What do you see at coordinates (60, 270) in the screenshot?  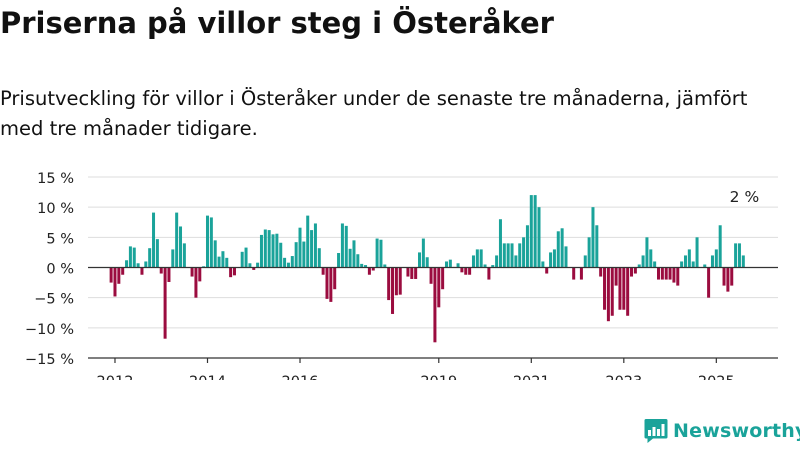 I see `y-tick-label: 0 %` at bounding box center [60, 270].